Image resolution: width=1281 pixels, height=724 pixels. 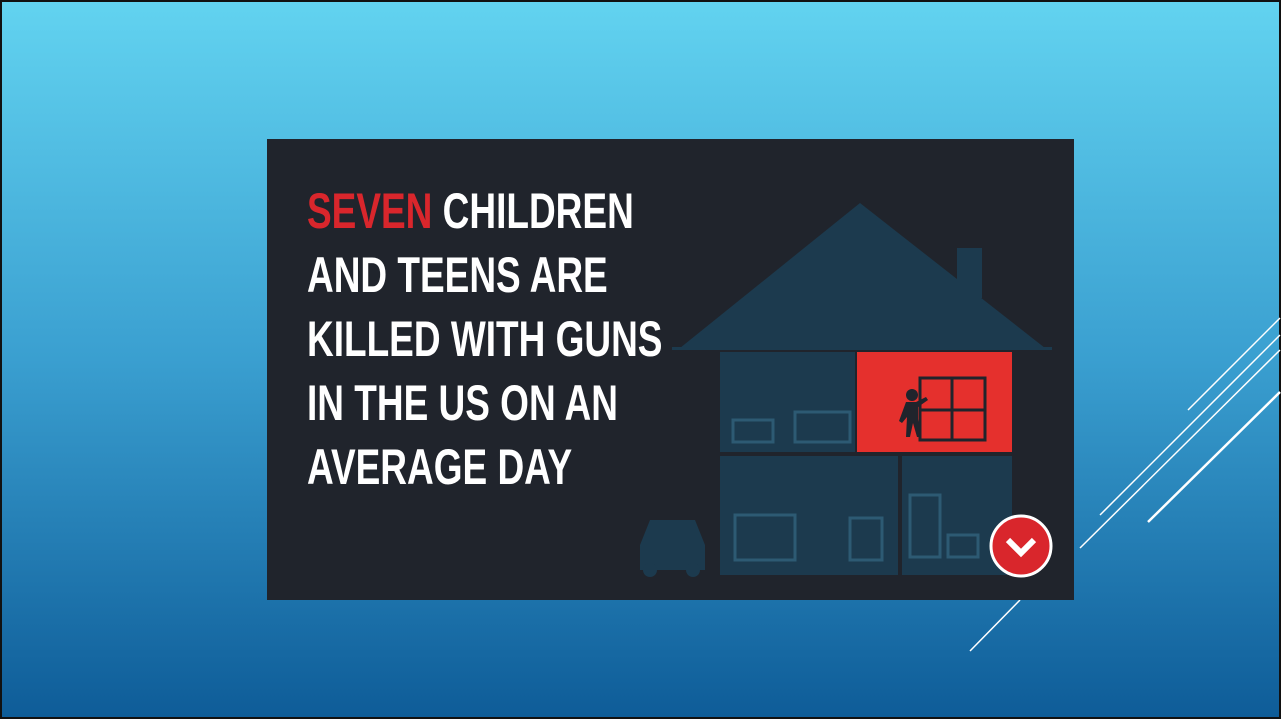 What do you see at coordinates (457, 276) in the screenshot?
I see `headline-line: AND TEENS ARE` at bounding box center [457, 276].